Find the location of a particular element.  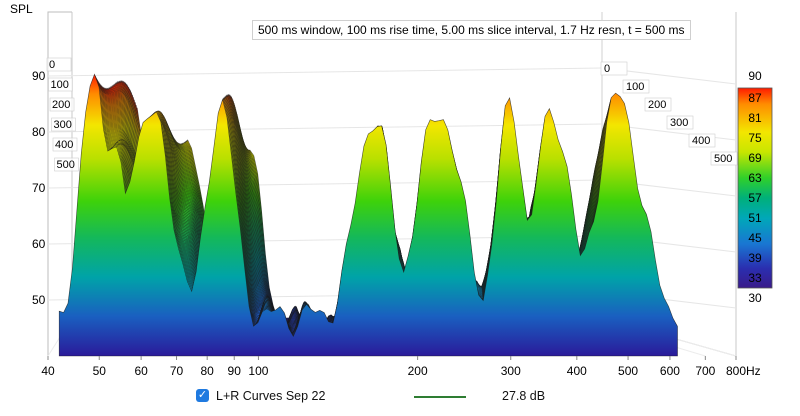

time-tick-label-right: 300 is located at coordinates (679, 123).